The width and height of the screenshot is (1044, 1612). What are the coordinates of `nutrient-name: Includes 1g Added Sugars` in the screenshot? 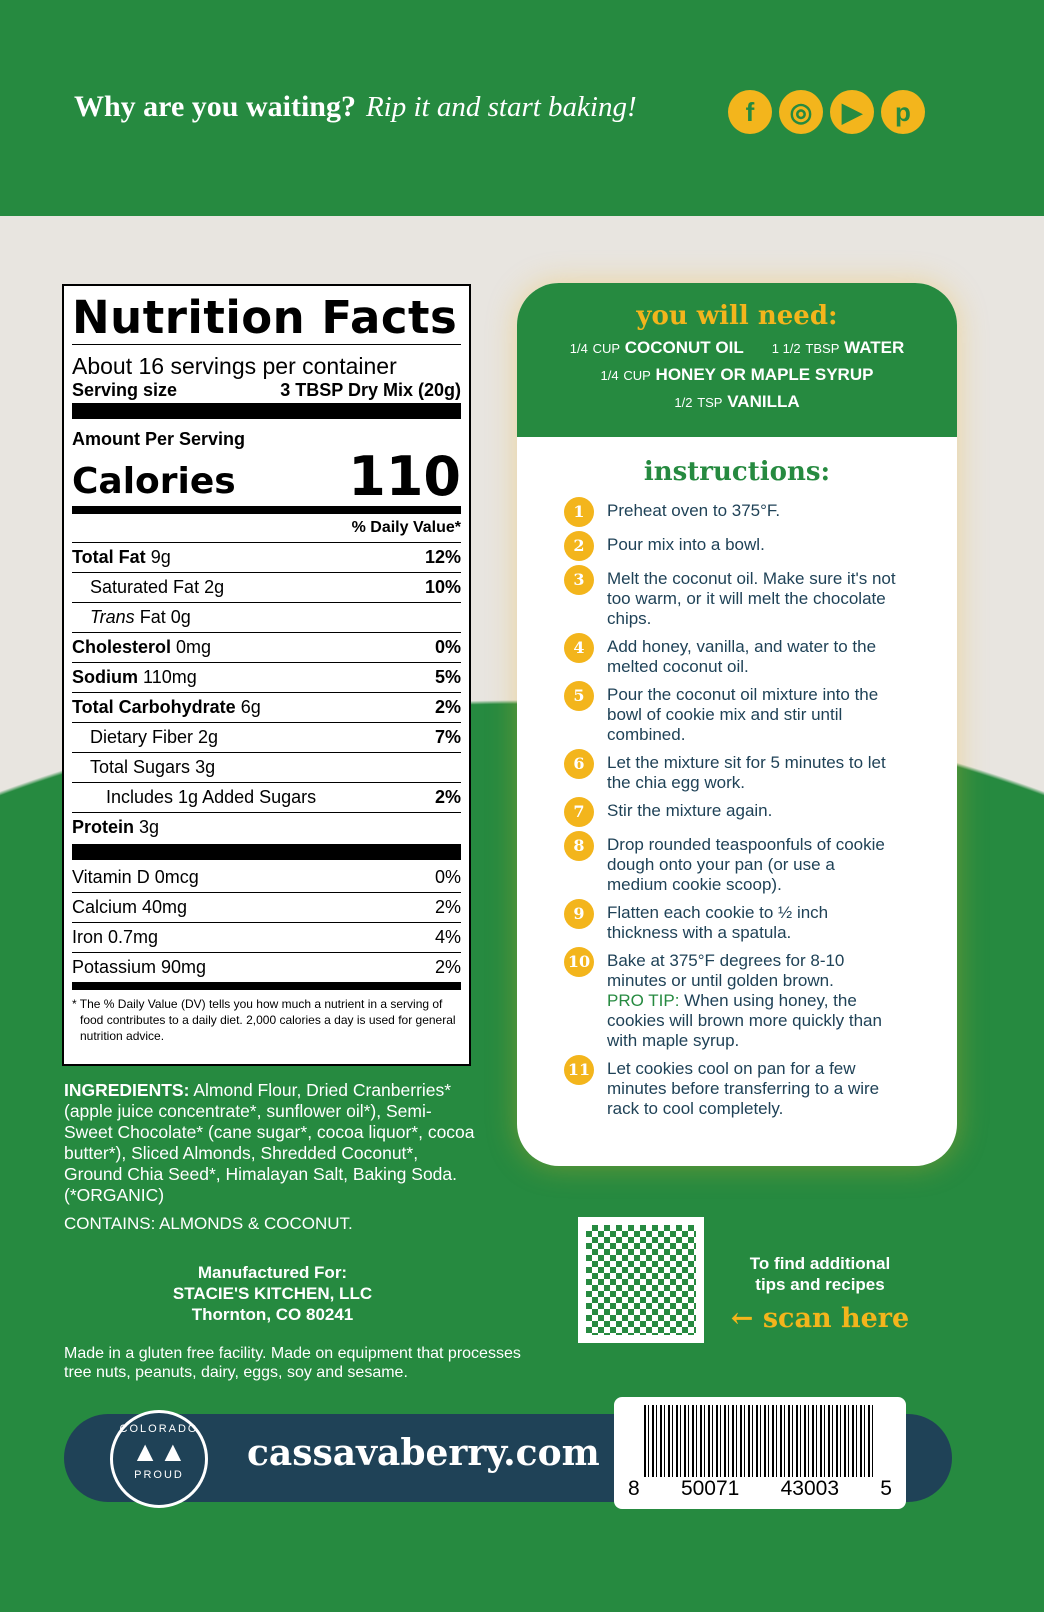 It's located at (211, 797).